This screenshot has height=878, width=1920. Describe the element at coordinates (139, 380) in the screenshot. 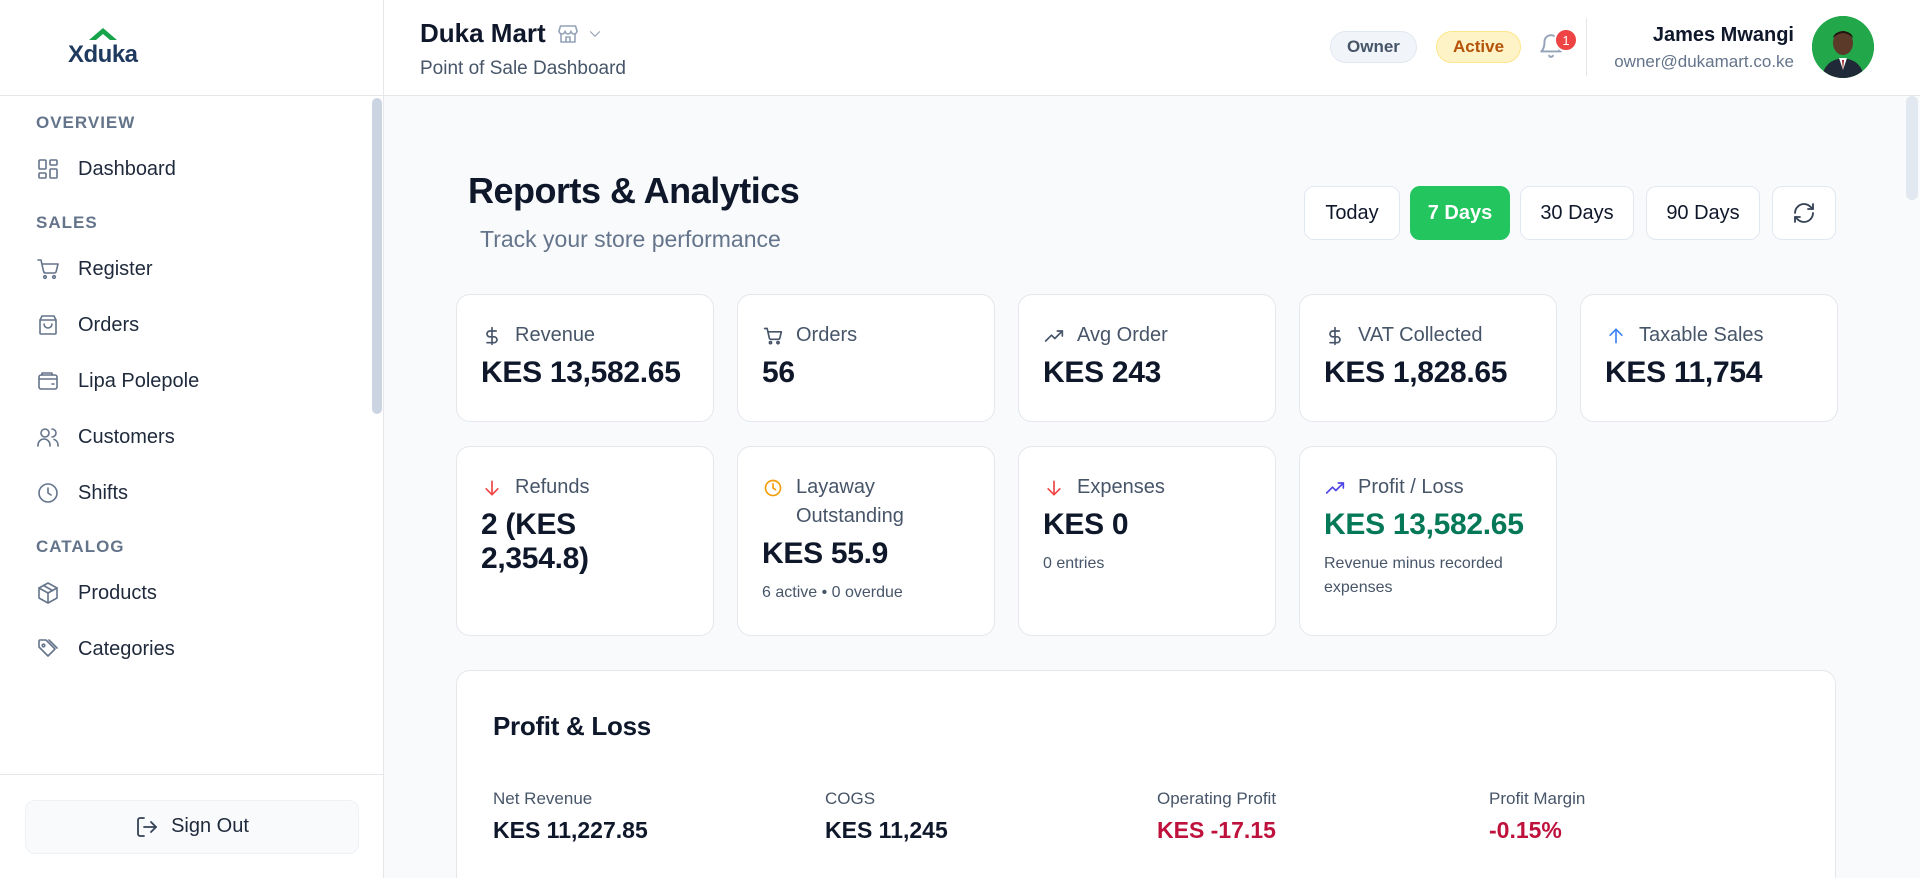

I see `sidebar-item-label: Lipa Polepole` at that location.